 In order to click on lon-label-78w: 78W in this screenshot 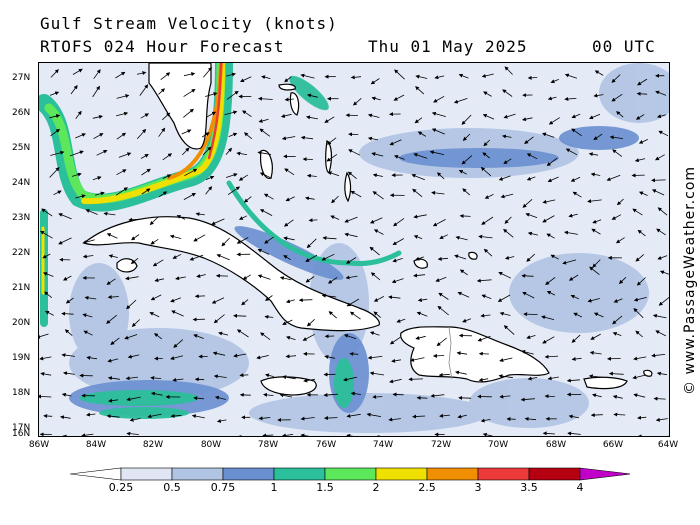, I will do `click(268, 445)`.